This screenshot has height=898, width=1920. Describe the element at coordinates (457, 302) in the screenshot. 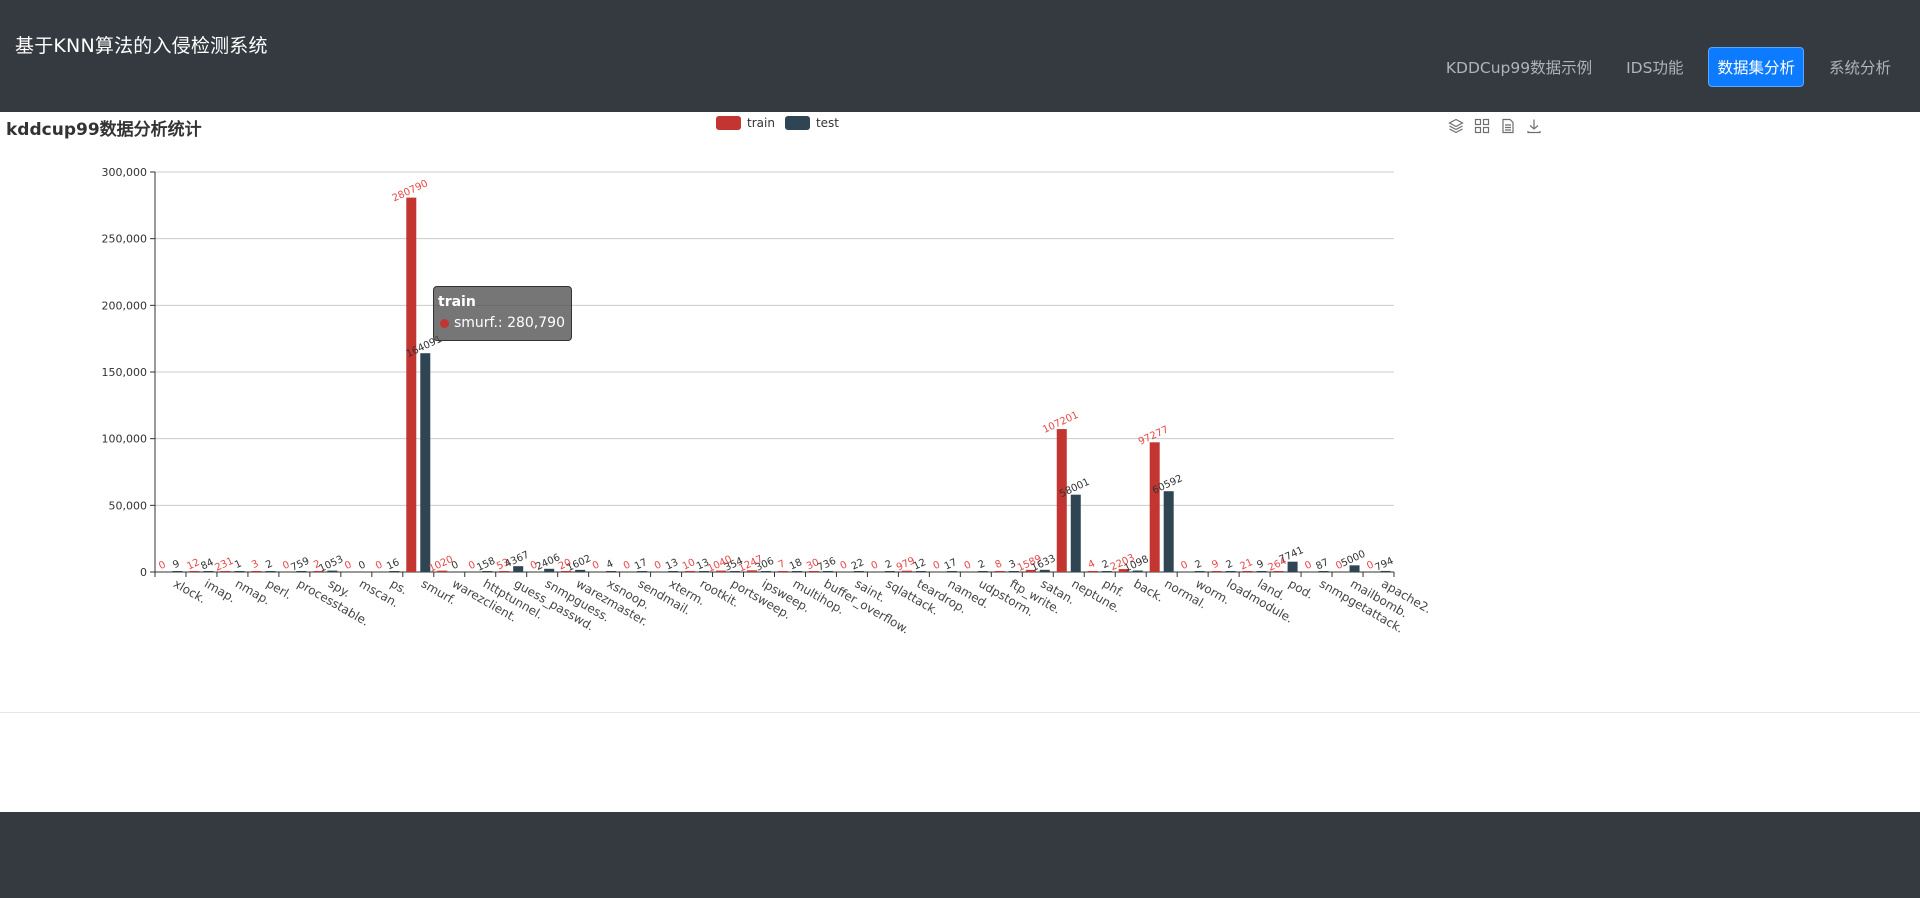

I see `tooltip-title: train` at that location.